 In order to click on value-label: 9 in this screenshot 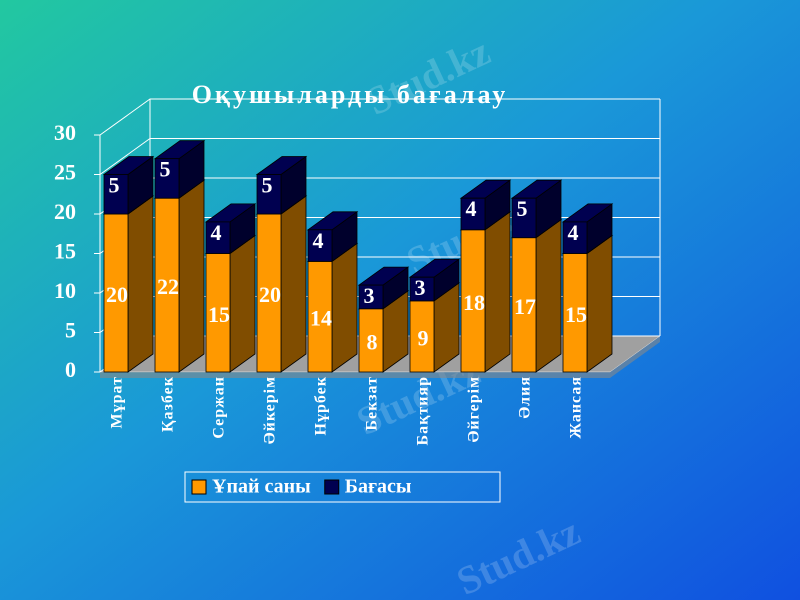, I will do `click(423, 337)`.